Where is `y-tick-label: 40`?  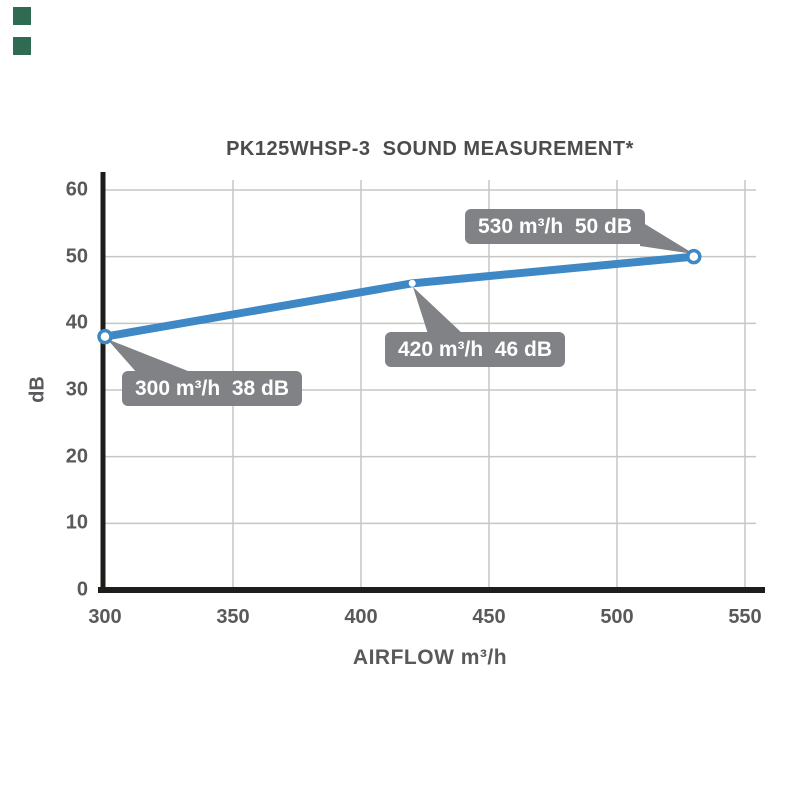
y-tick-label: 40 is located at coordinates (76, 322).